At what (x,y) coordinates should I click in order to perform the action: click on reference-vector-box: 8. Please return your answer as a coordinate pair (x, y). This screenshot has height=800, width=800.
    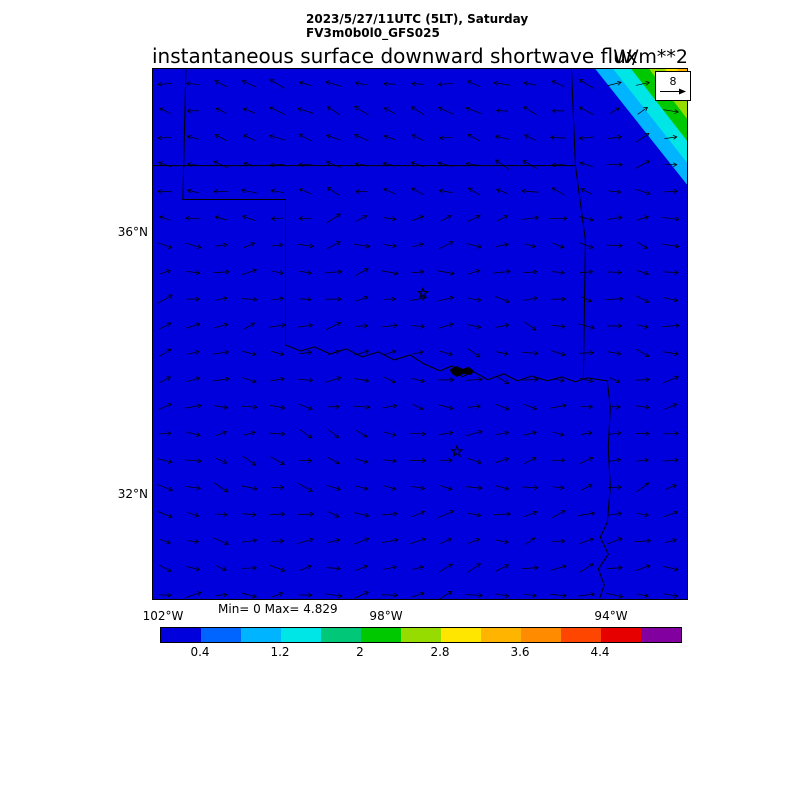
    Looking at the image, I should click on (673, 86).